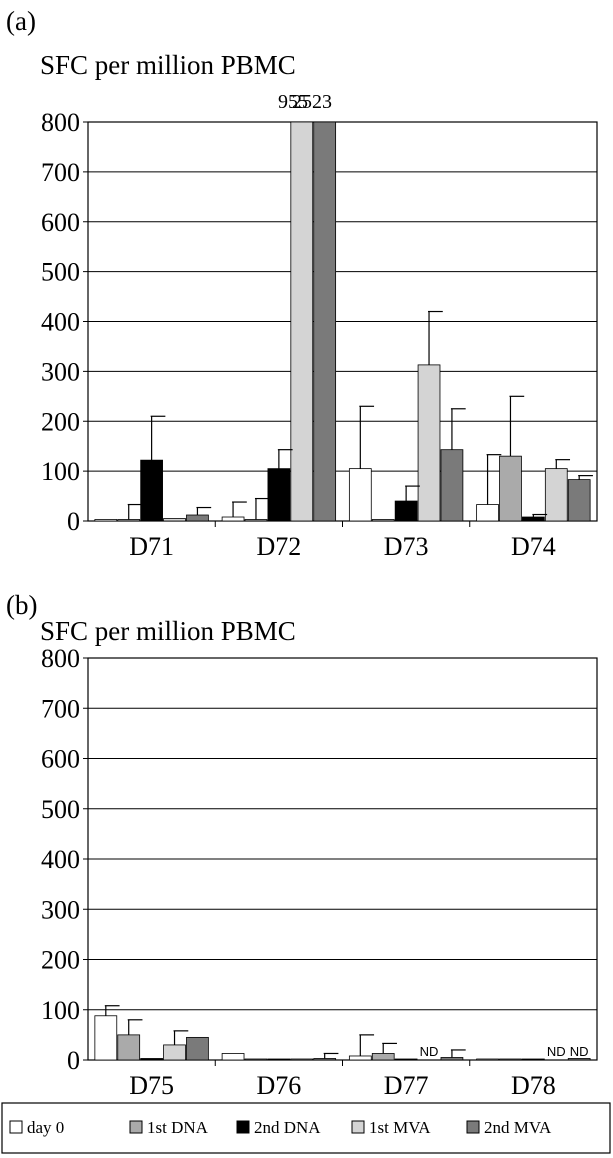 This screenshot has width=613, height=1158. I want to click on categories-b: D75 D76 D77 D78, so click(342, 1085).